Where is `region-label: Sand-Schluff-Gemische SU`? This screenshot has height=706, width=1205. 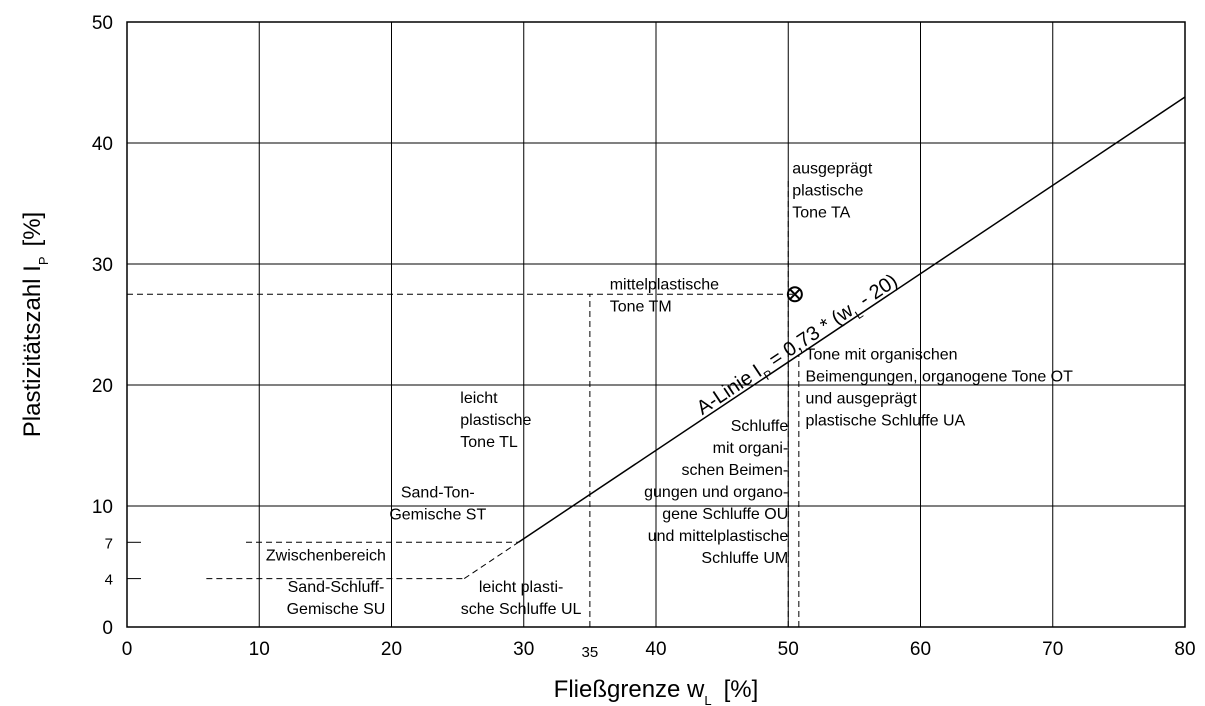 region-label: Sand-Schluff-Gemische SU is located at coordinates (336, 598).